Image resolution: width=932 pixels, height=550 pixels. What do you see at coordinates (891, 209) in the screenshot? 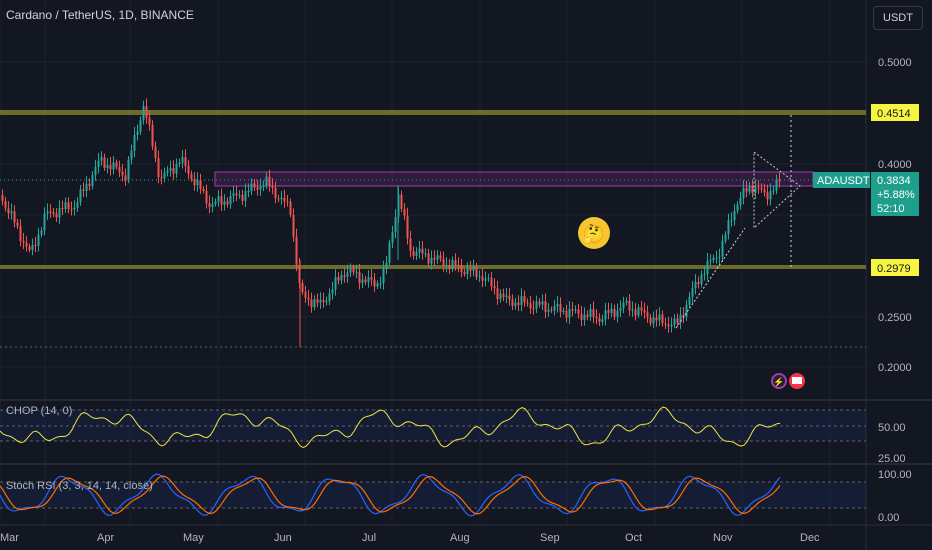
I see `price-tag-countdown: 52:10` at bounding box center [891, 209].